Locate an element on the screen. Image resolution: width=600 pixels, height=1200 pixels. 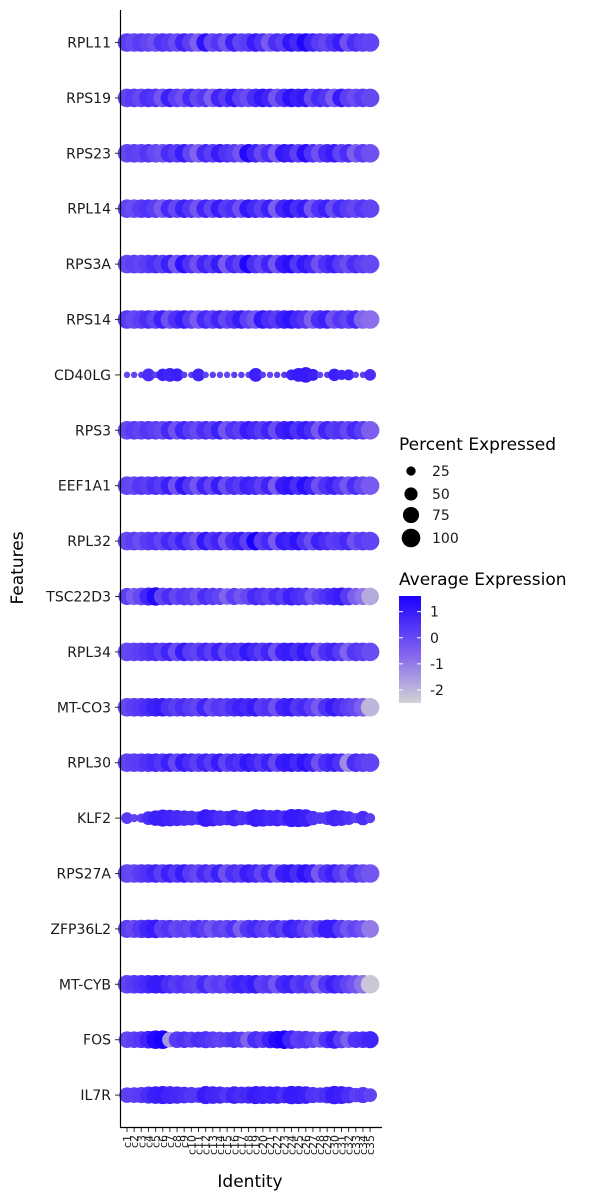
dot-cd40lg-c8 is located at coordinates (177, 375).